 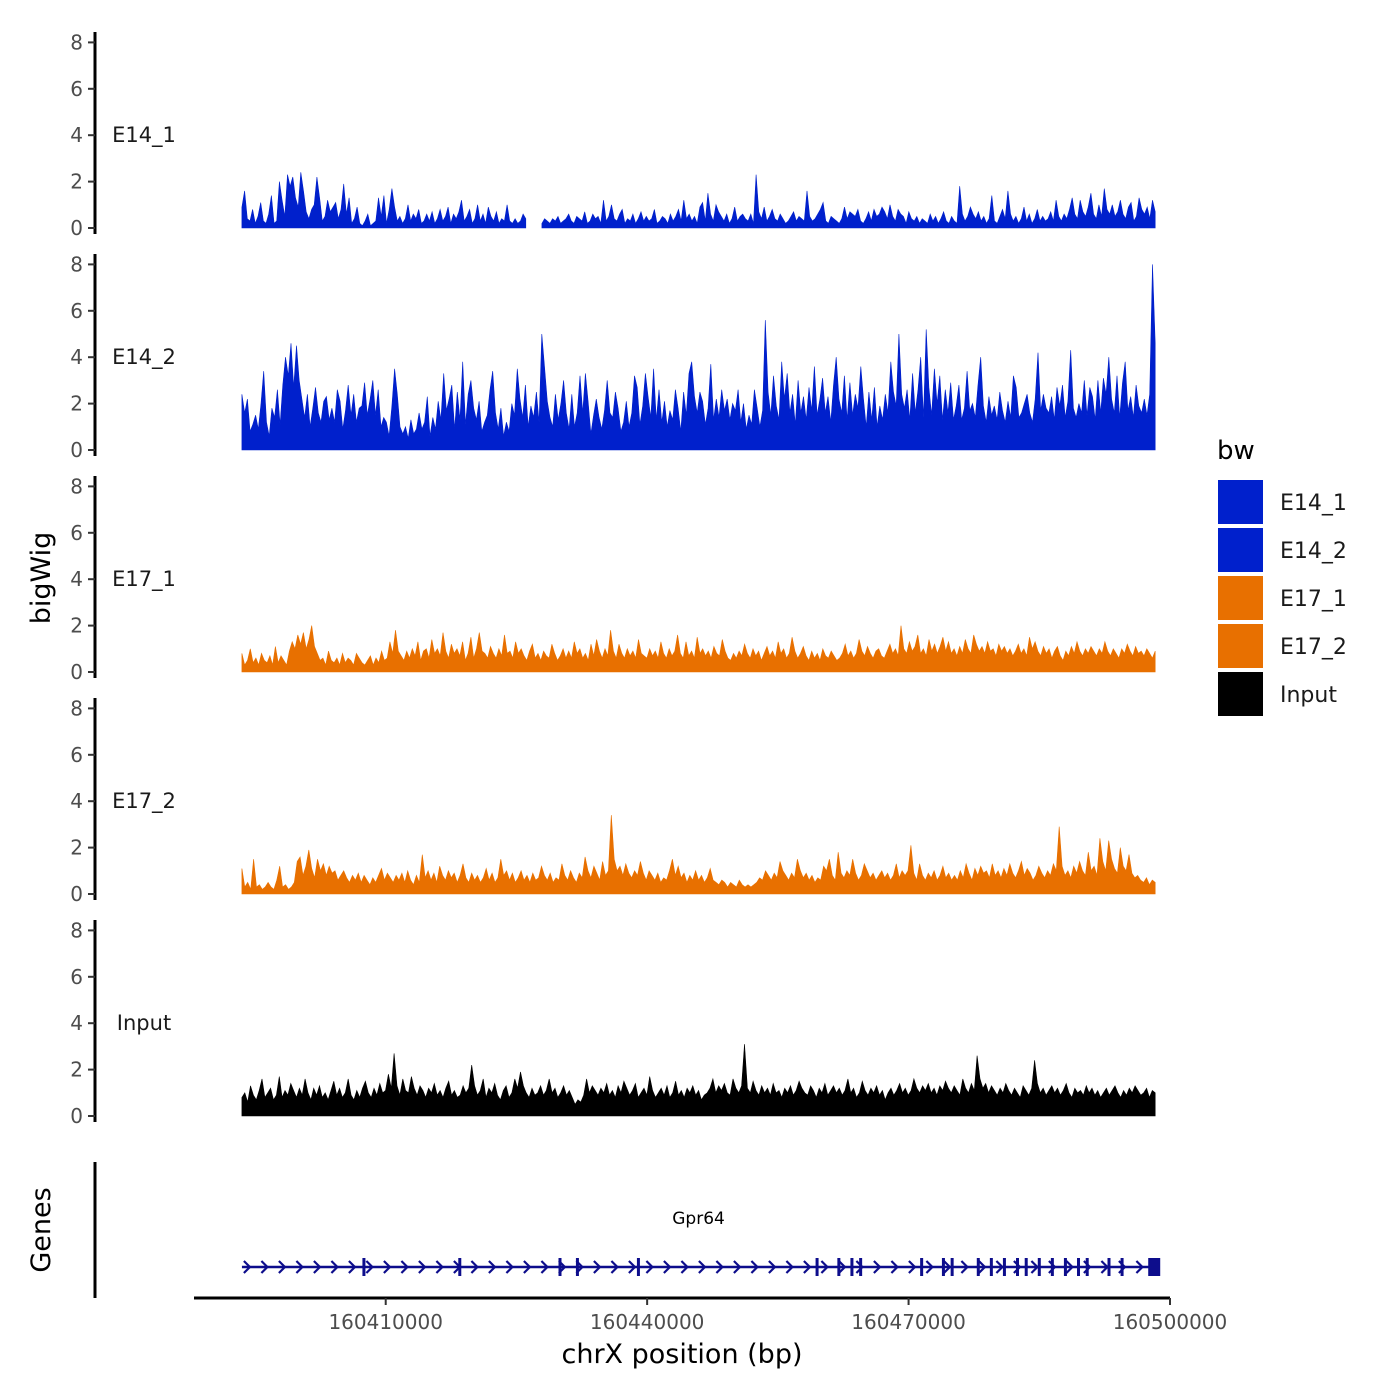 I want to click on track-label: E17_1, so click(x=144, y=579).